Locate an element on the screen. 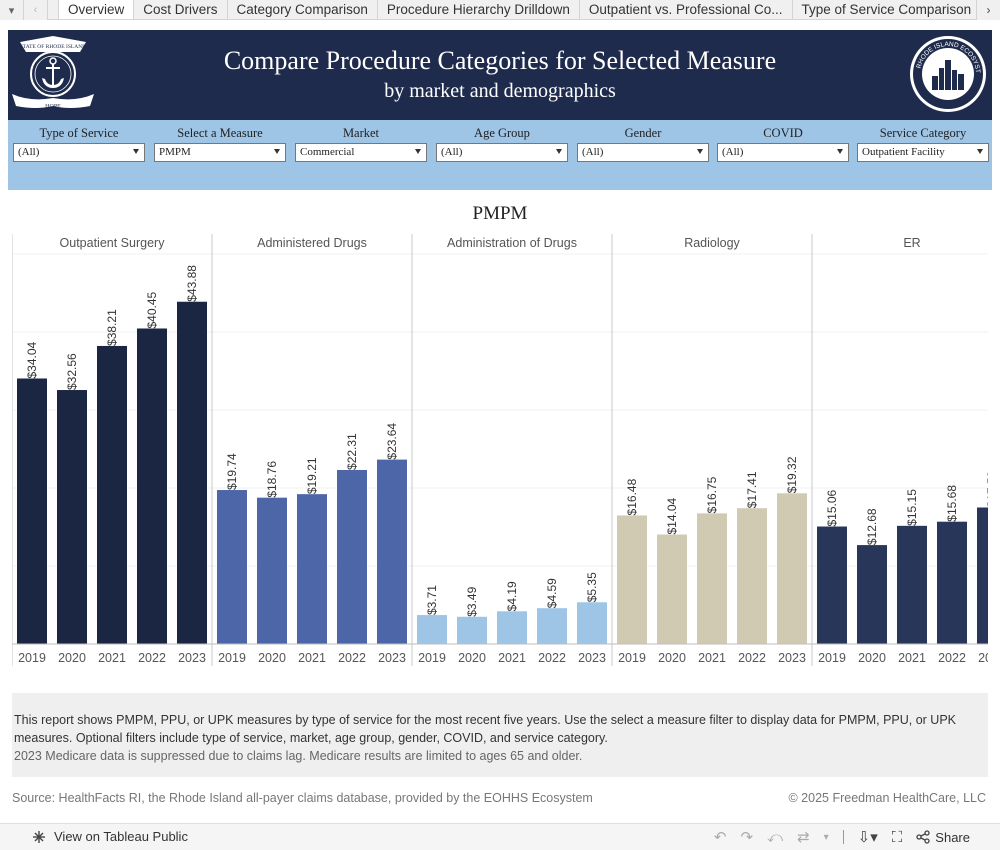  filter-label: Type of Service is located at coordinates (79, 133).